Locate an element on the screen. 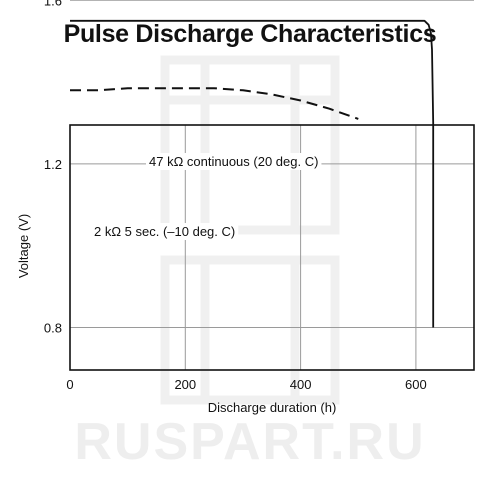 This screenshot has height=500, width=500. x-tick-label: 200 is located at coordinates (185, 384).